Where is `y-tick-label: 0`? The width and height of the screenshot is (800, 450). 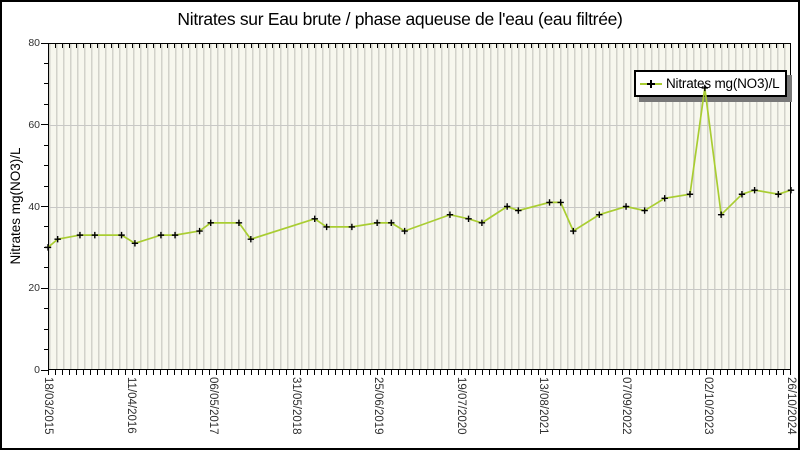
y-tick-label: 0 is located at coordinates (37, 370).